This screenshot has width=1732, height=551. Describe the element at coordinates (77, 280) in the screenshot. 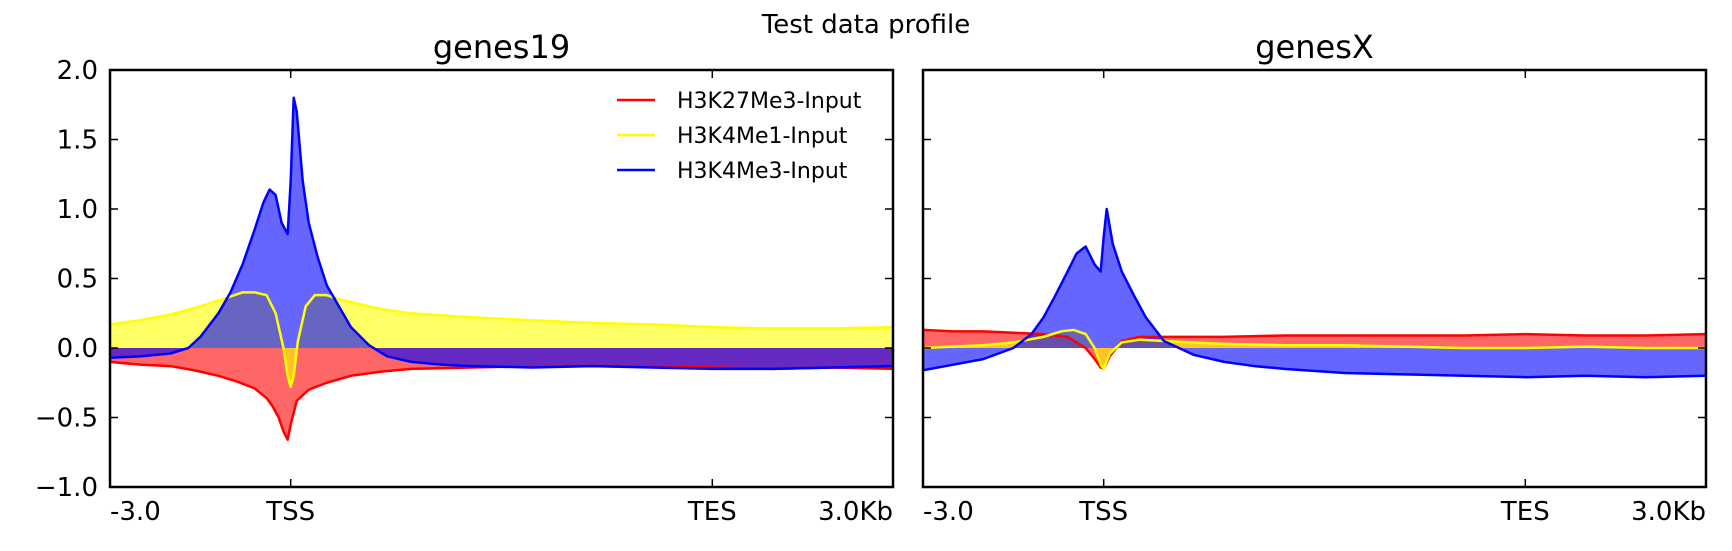

I see `y-tick-label: 0.5` at that location.